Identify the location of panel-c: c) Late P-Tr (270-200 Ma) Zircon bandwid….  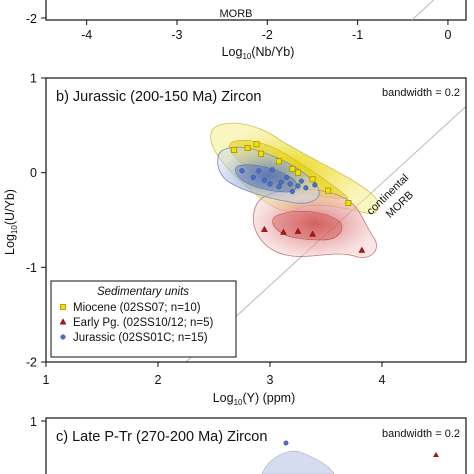
(248, 444).